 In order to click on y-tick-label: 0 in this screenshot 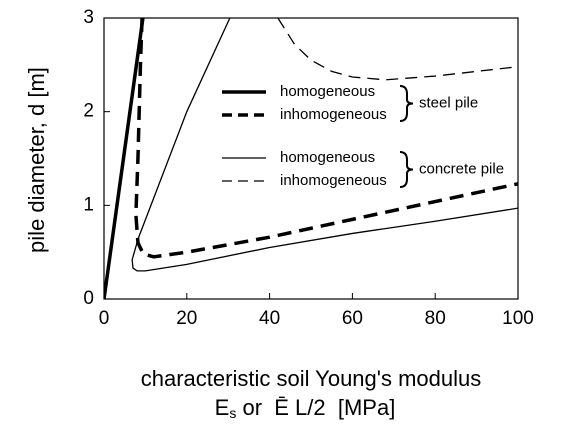, I will do `click(88, 298)`.